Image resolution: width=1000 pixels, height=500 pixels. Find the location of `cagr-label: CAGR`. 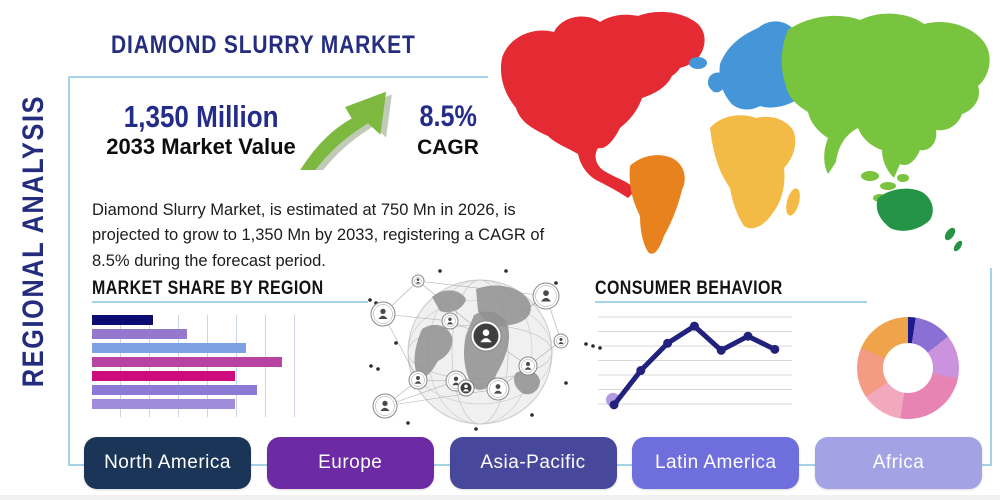

cagr-label: CAGR is located at coordinates (448, 147).